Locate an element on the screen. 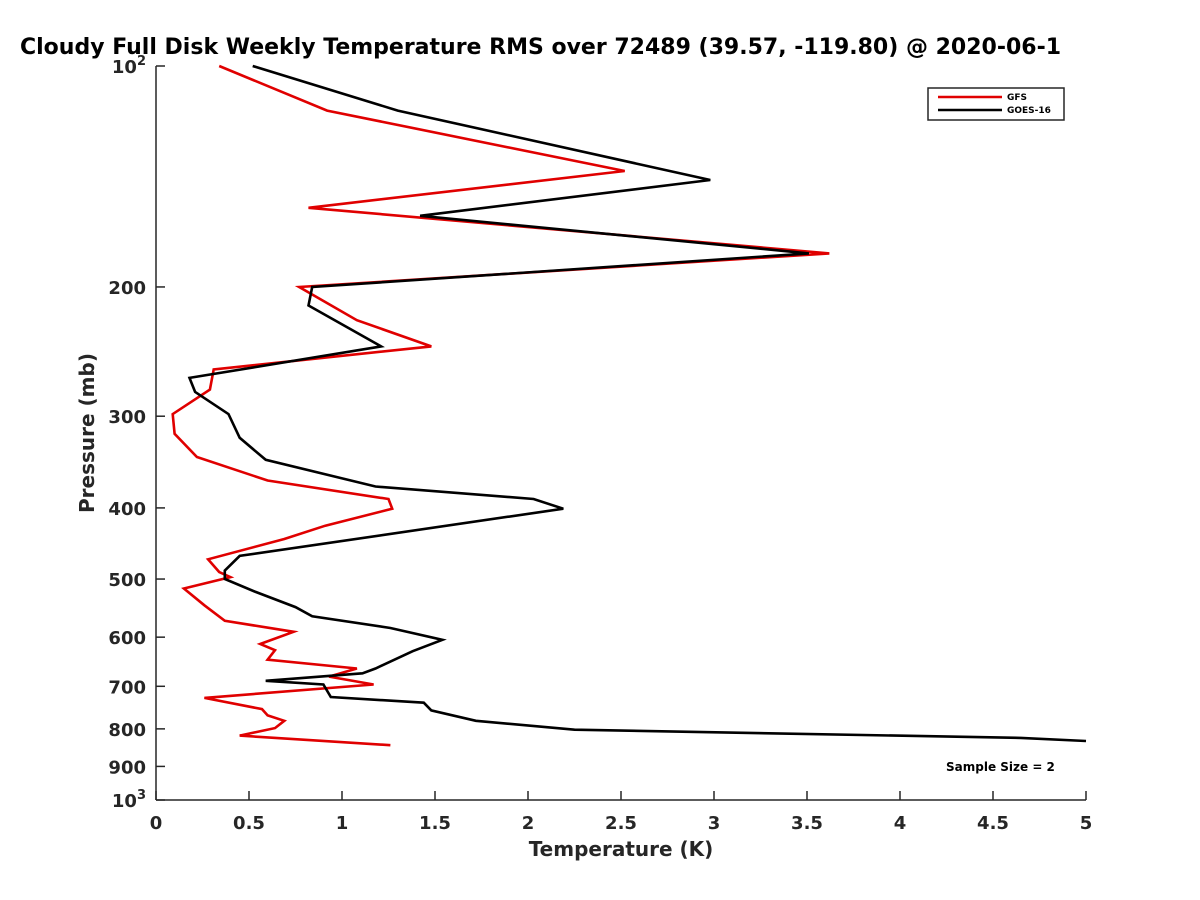 Image resolution: width=1200 pixels, height=900 pixels. legend-box is located at coordinates (996, 104).